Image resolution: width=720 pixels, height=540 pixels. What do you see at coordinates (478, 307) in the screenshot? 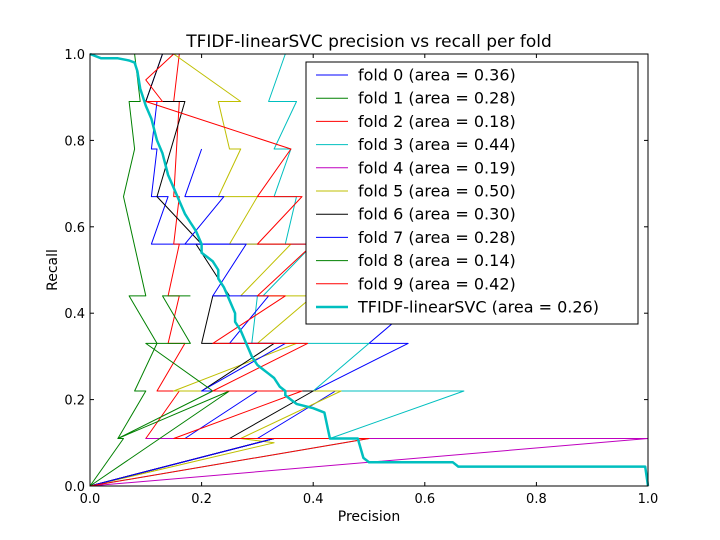
I see `legend-label: TFIDF-linearSVC (area = 0.26)` at bounding box center [478, 307].